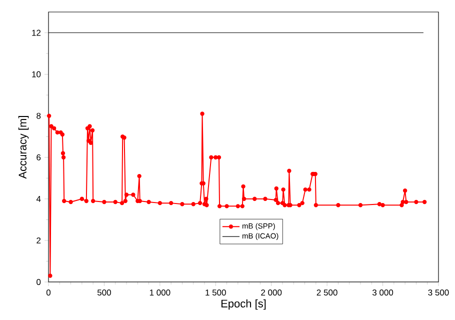 This screenshot has height=320, width=455. Describe the element at coordinates (243, 304) in the screenshot. I see `x-axis-title: Epoch [s]` at that location.